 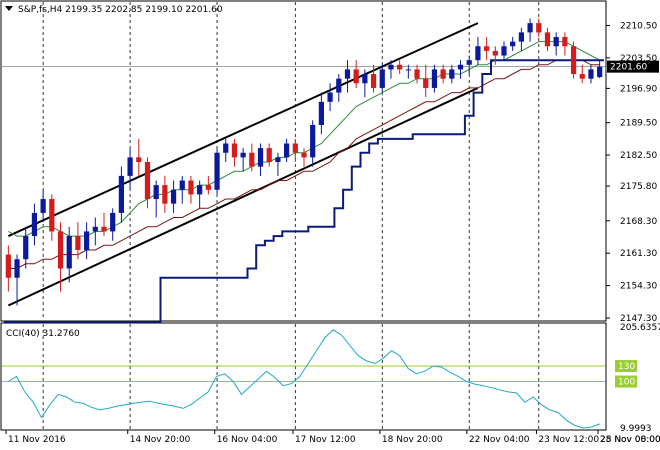 I want to click on indicator-tick-label: 9.9993, so click(x=636, y=429).